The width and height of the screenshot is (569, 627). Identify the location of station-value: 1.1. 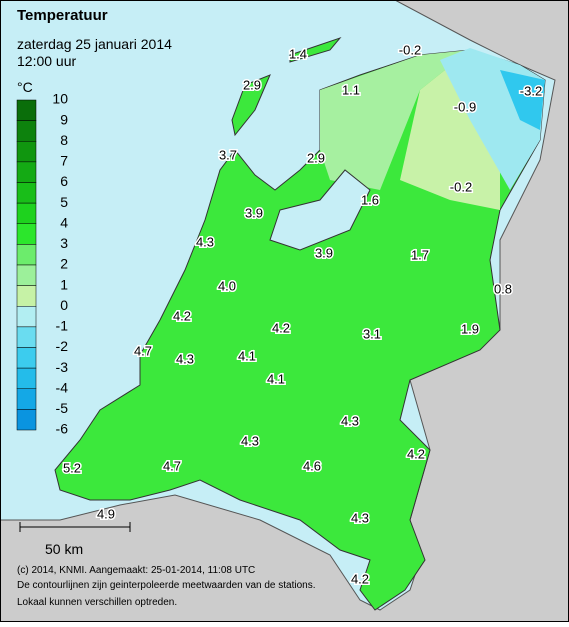
(351, 89).